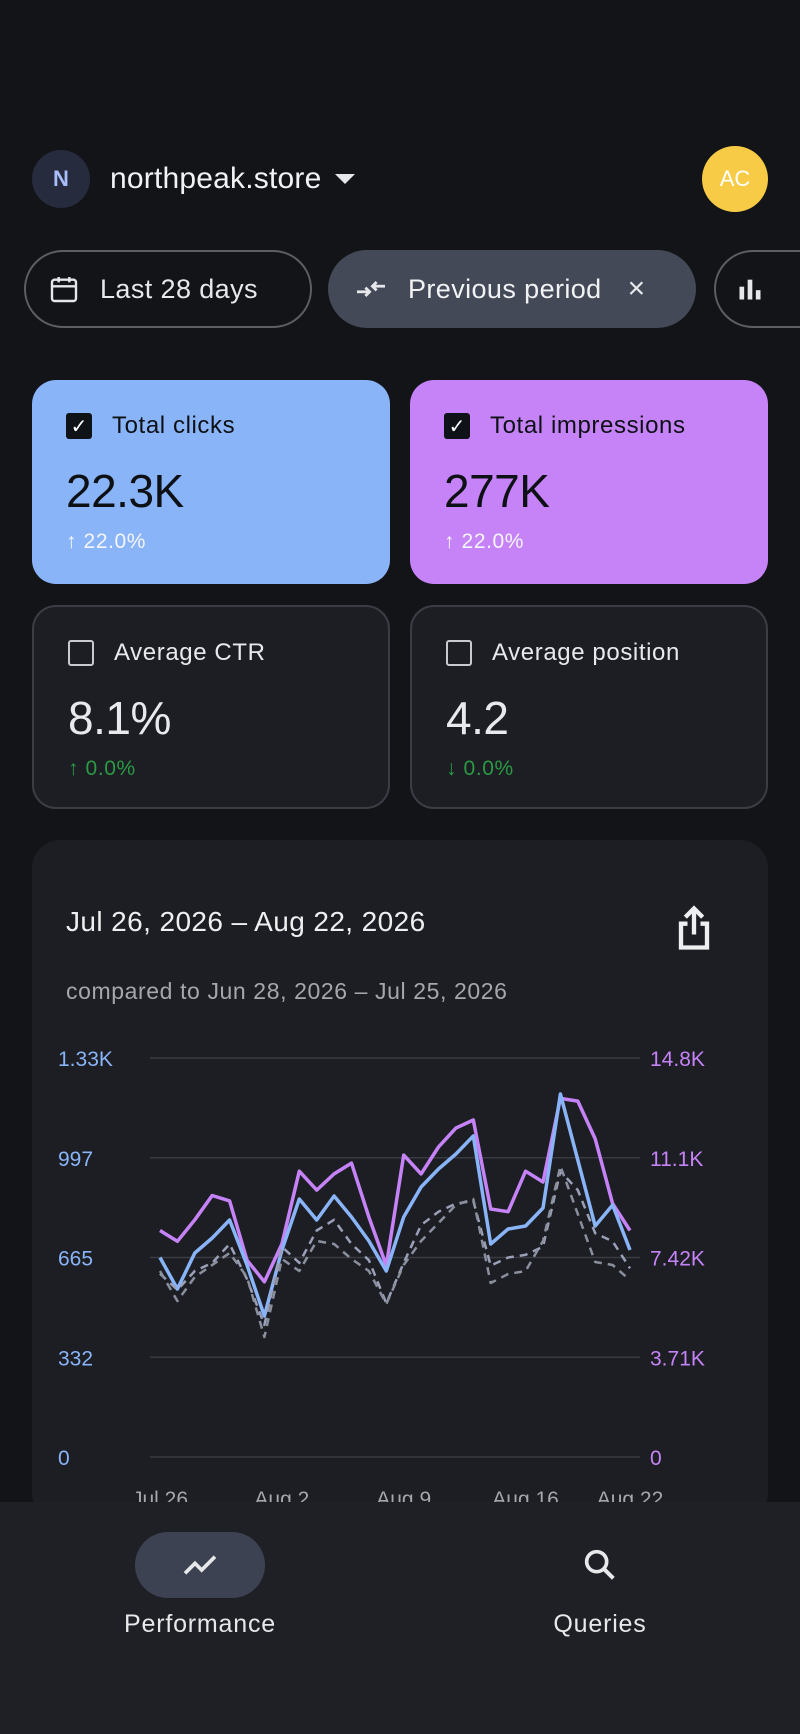 This screenshot has height=1734, width=800. I want to click on compare-chip: Previous period ×, so click(512, 289).